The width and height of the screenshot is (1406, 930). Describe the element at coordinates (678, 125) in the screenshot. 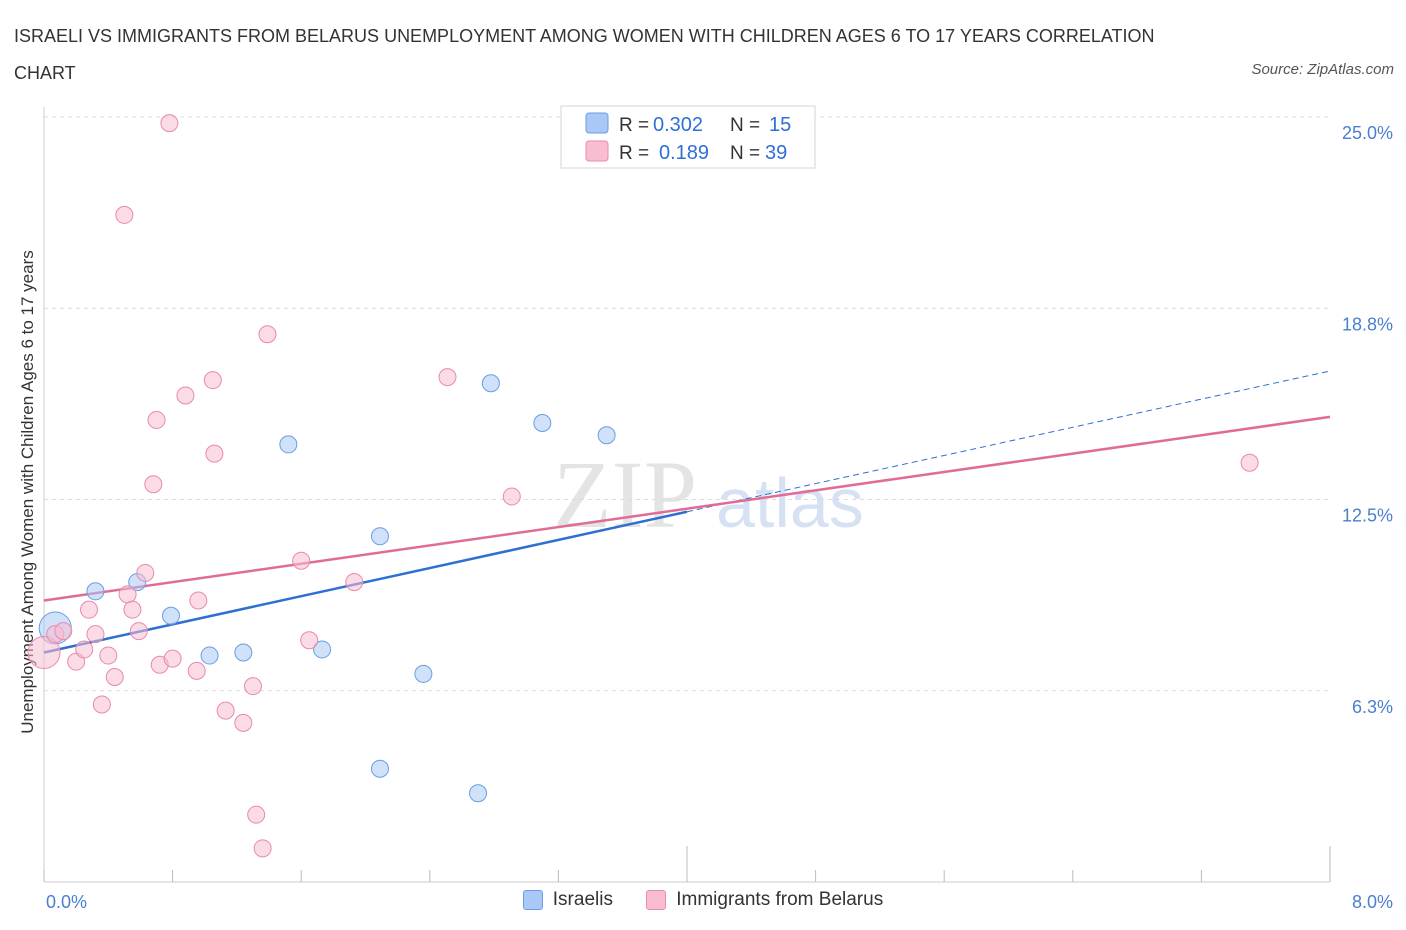

I see `legend-r-value-israelis: 0.302` at that location.